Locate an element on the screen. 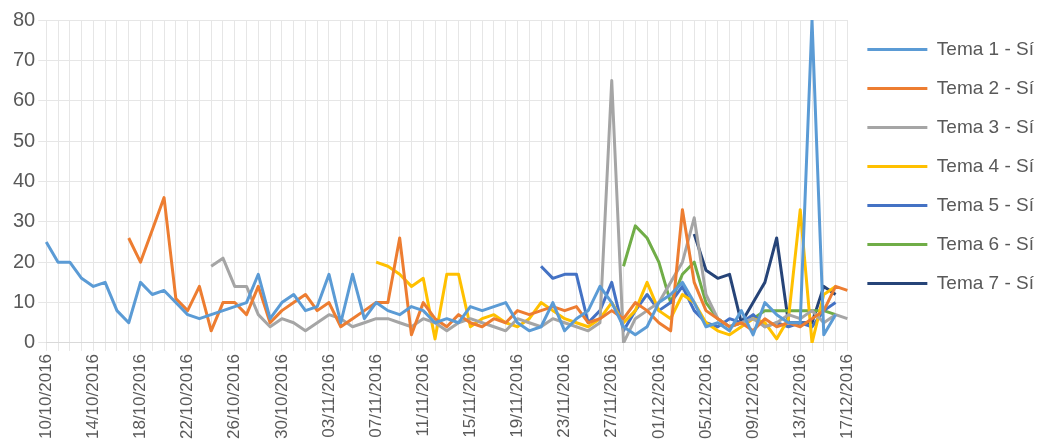 The image size is (1054, 446). legend-label: Tema 7 - Sí is located at coordinates (985, 282).